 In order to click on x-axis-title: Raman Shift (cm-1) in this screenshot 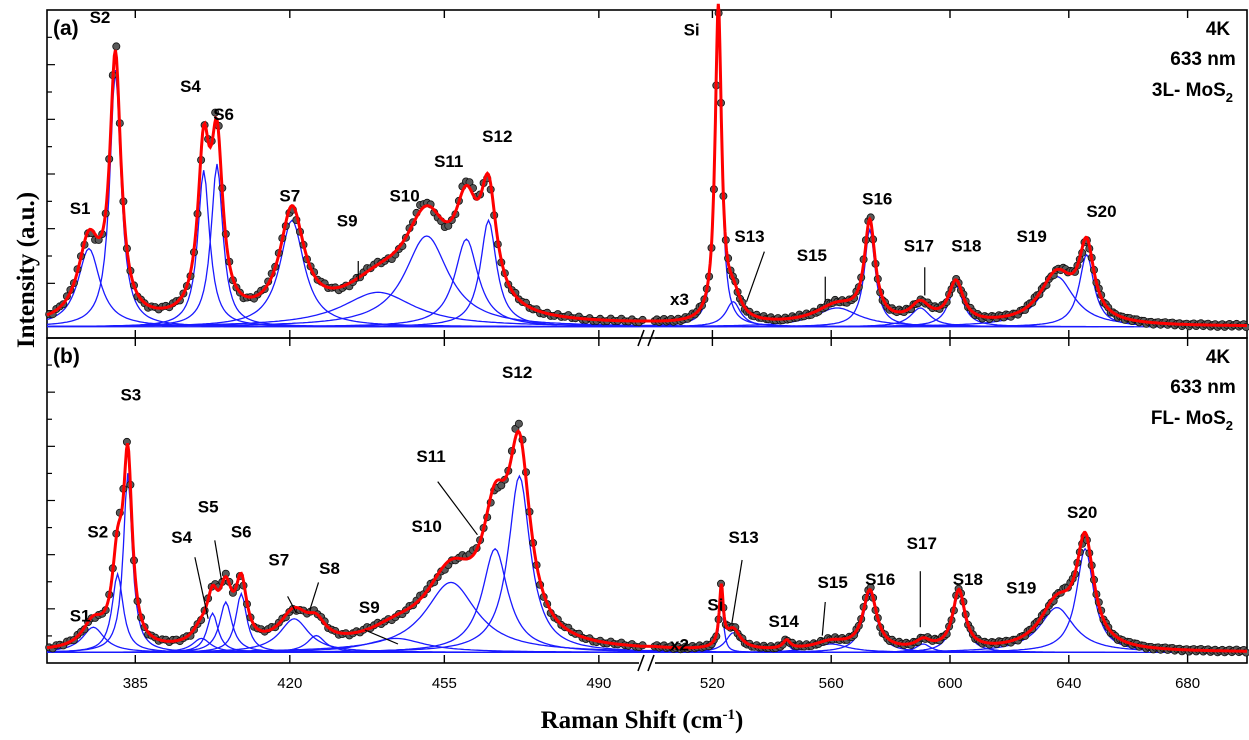, I will do `click(642, 720)`.